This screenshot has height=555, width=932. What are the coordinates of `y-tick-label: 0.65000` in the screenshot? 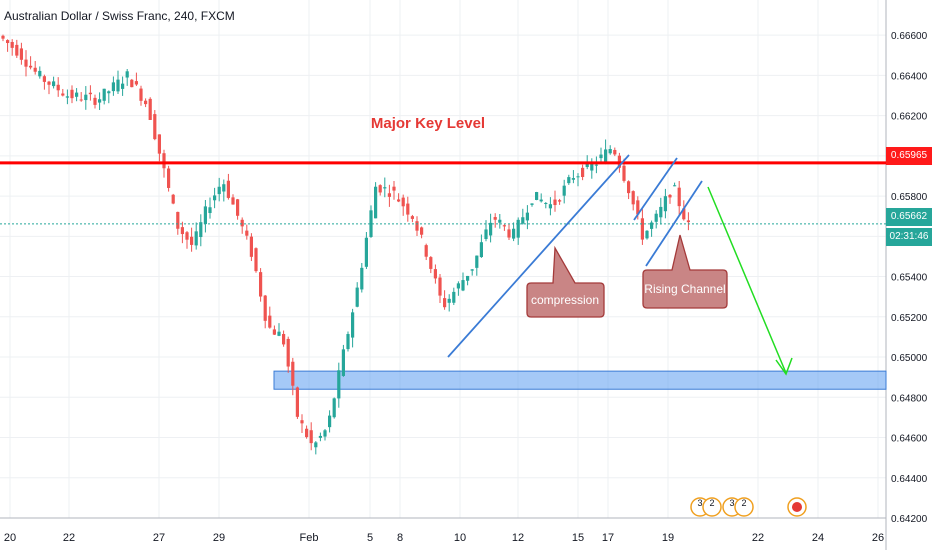 It's located at (909, 358).